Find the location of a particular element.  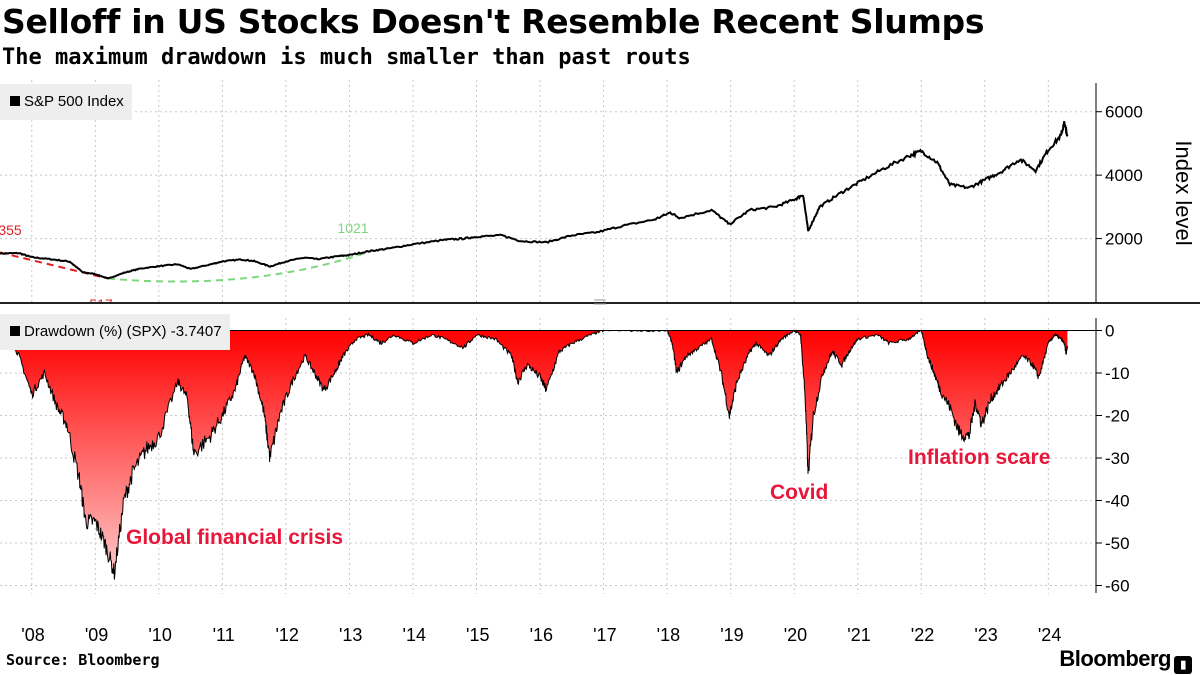

drawdown-y-tick-label: -50 is located at coordinates (1117, 543).